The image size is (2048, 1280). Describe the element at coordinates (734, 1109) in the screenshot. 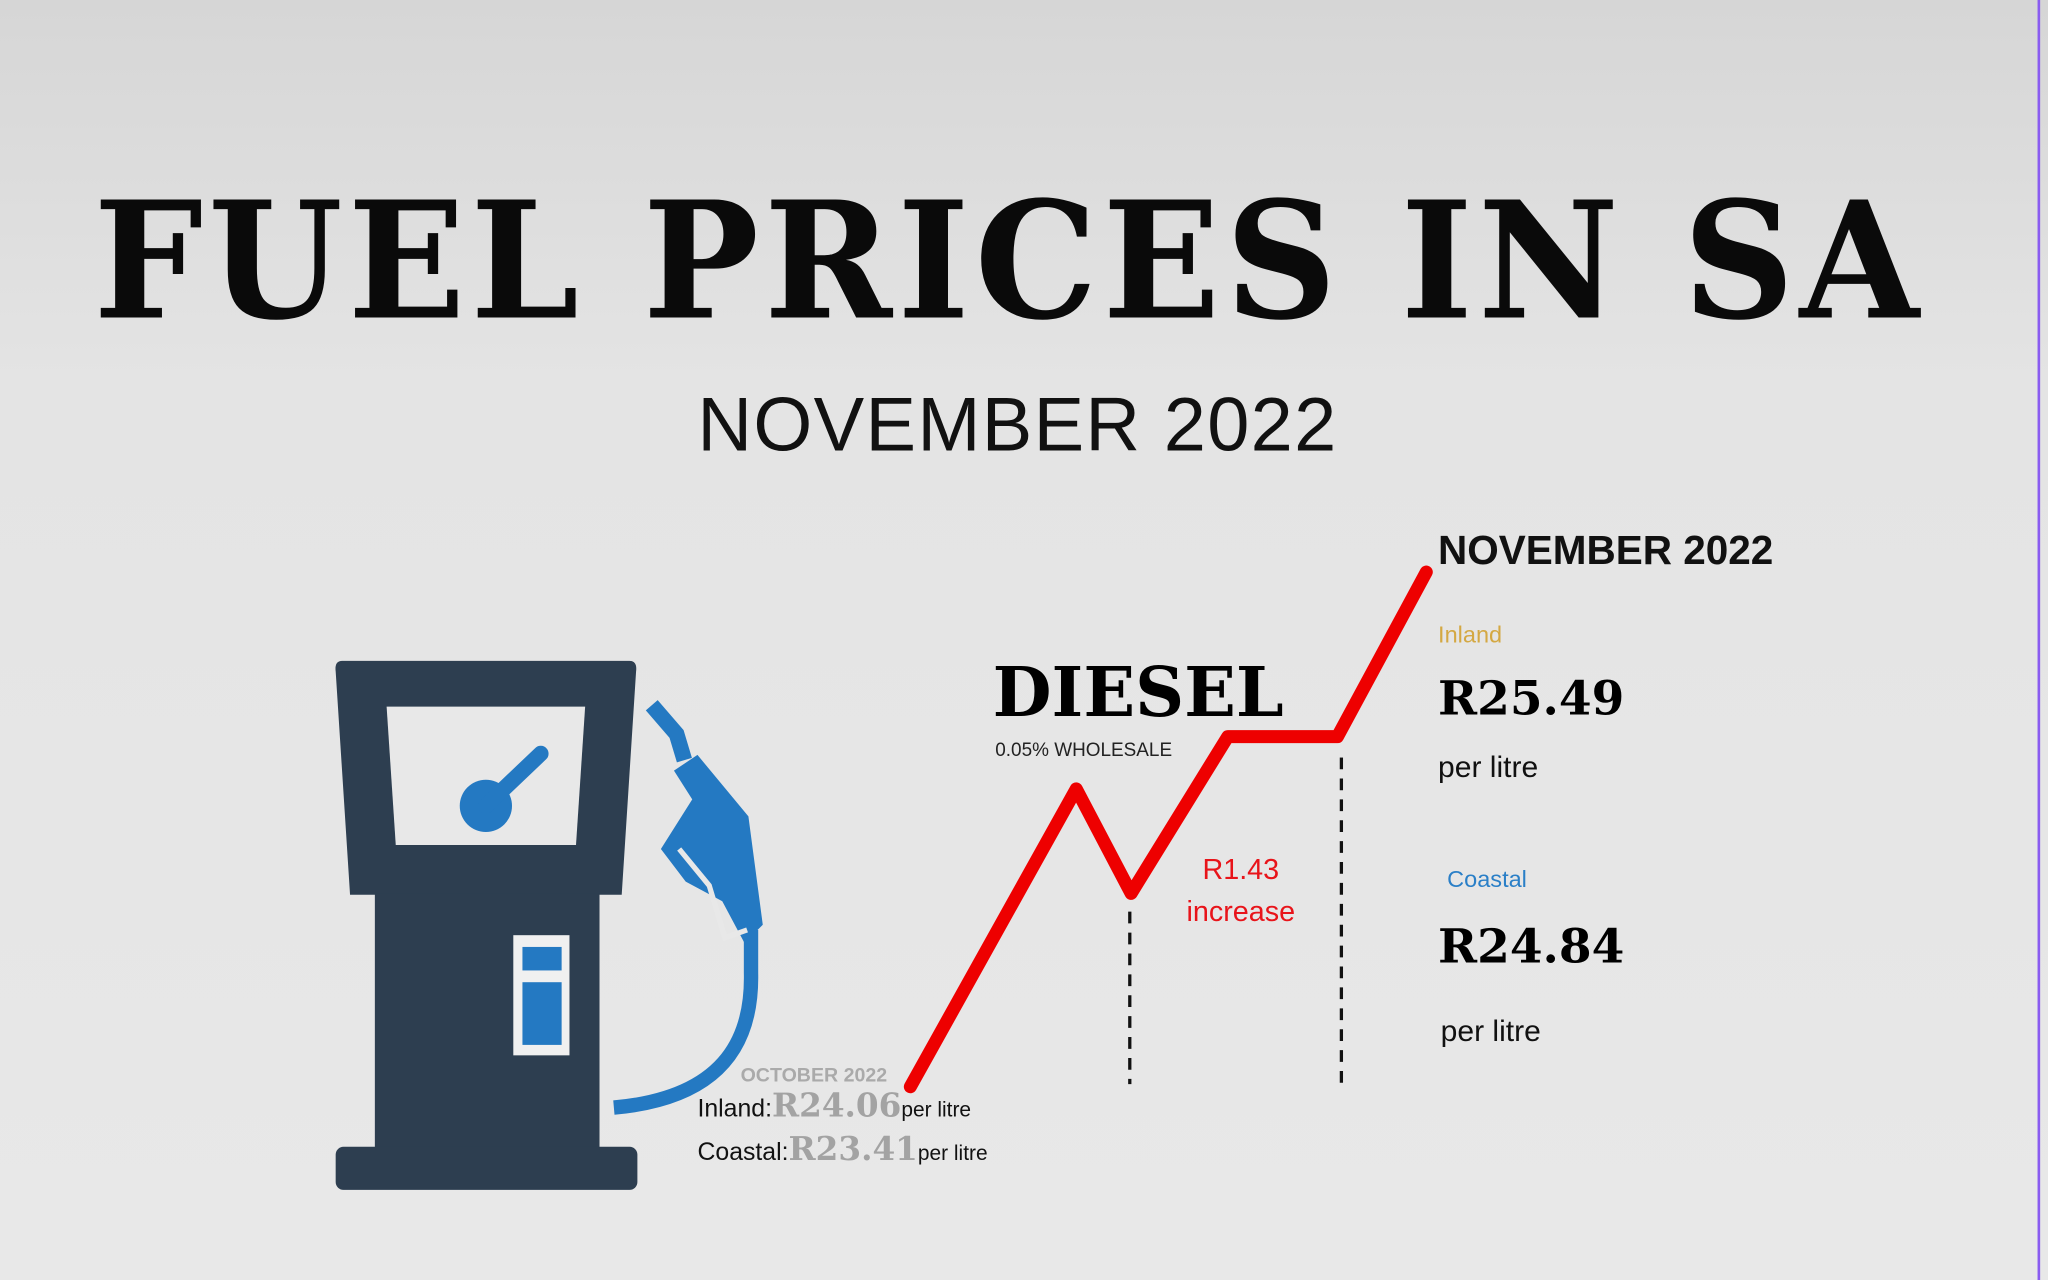

I see `october-inland-label: Inland:` at that location.